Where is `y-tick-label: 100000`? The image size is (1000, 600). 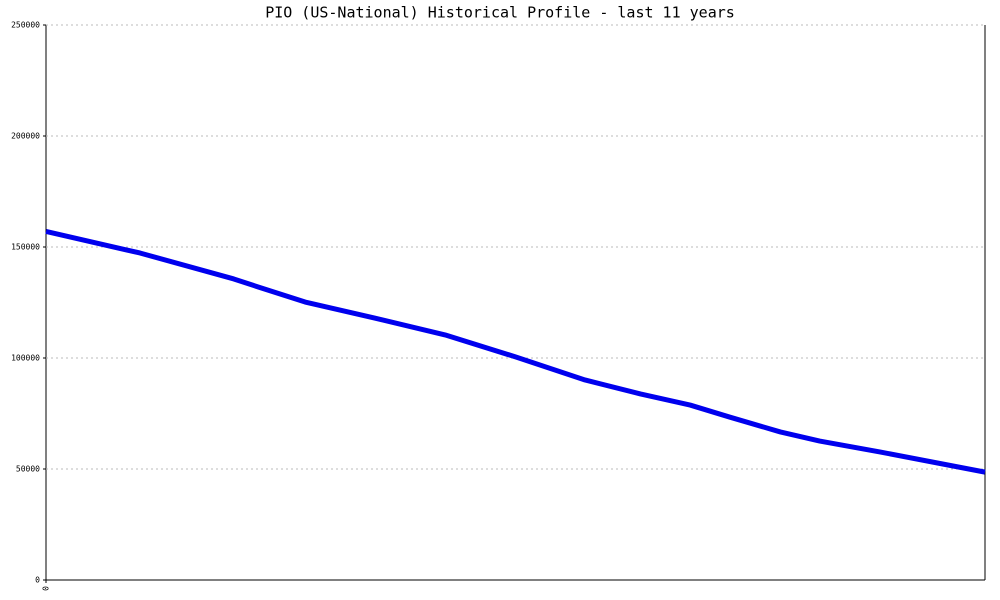 y-tick-label: 100000 is located at coordinates (25, 358).